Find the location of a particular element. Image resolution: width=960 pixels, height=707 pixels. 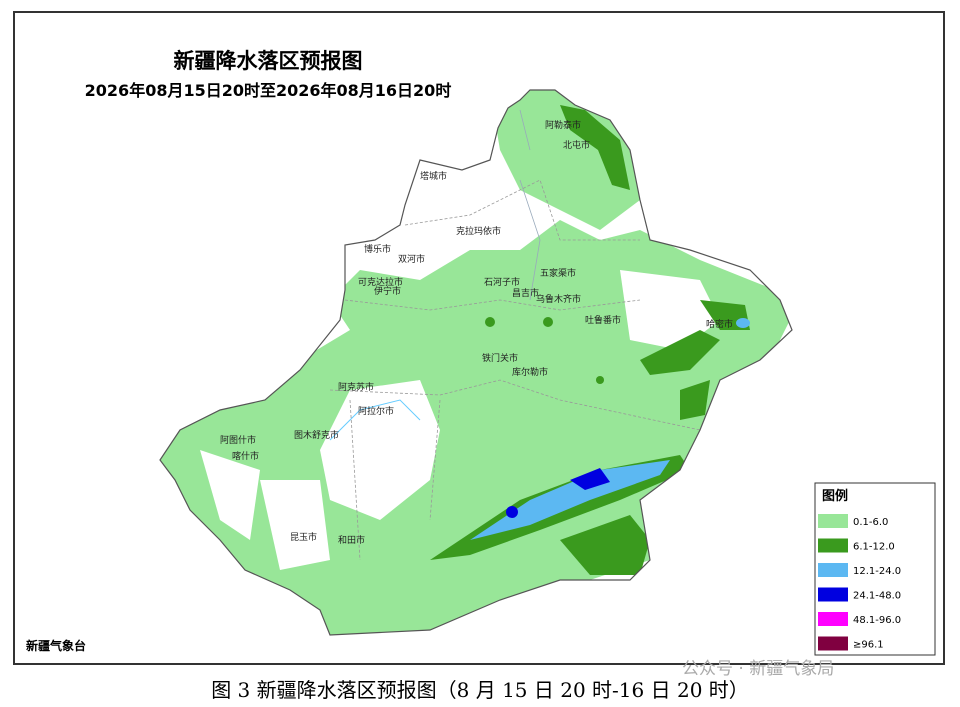

legend-label: 24.1-48.0 is located at coordinates (877, 596).